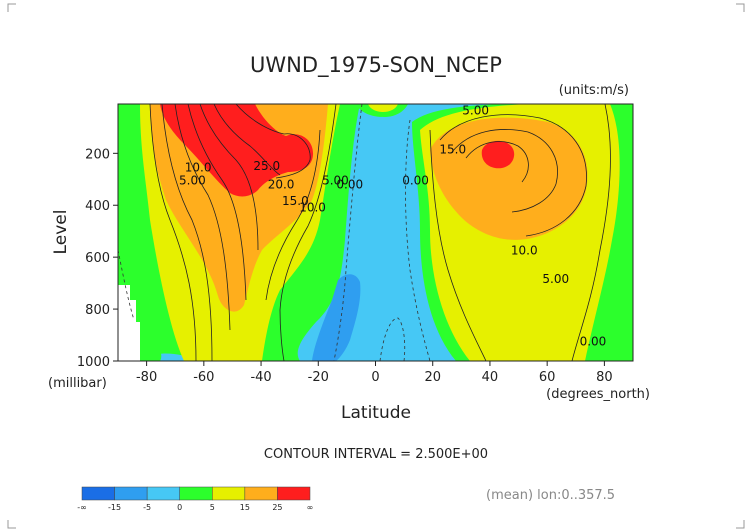  What do you see at coordinates (550, 495) in the screenshot?
I see `longitude-note: (mean) lon:0..357.5` at bounding box center [550, 495].